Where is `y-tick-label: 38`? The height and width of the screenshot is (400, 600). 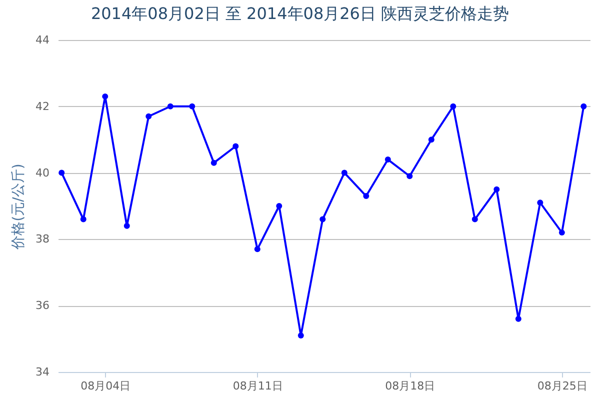
y-tick-label: 38 is located at coordinates (43, 239).